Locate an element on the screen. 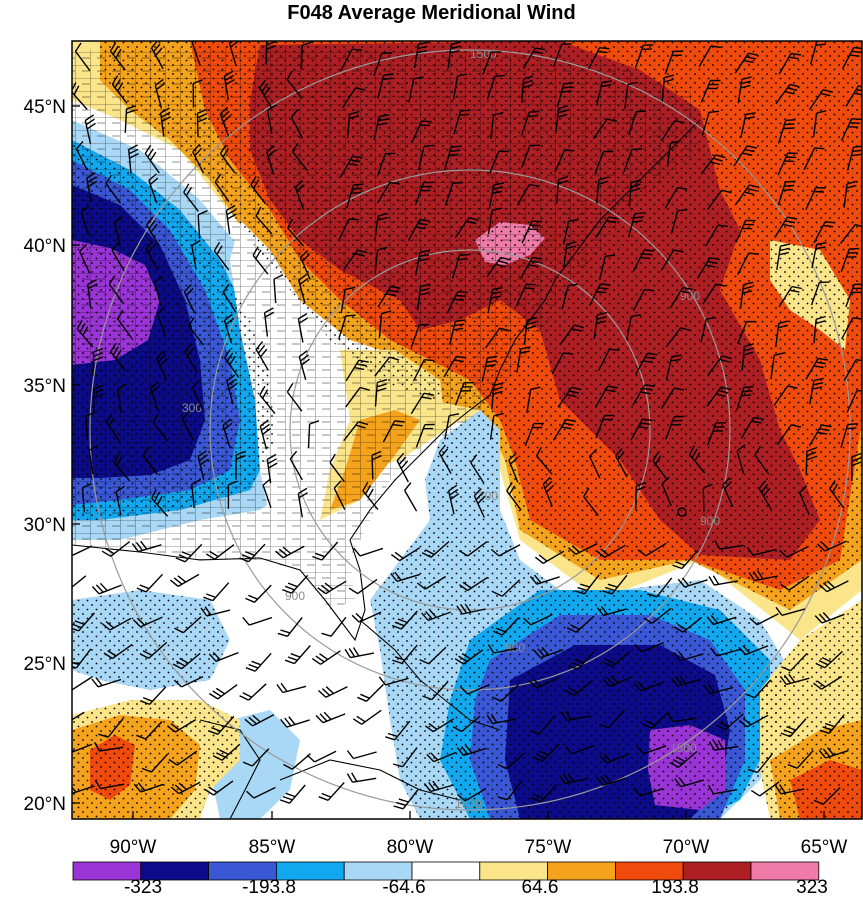 The height and width of the screenshot is (900, 863). lat-label-45n: 45°N is located at coordinates (45, 107).